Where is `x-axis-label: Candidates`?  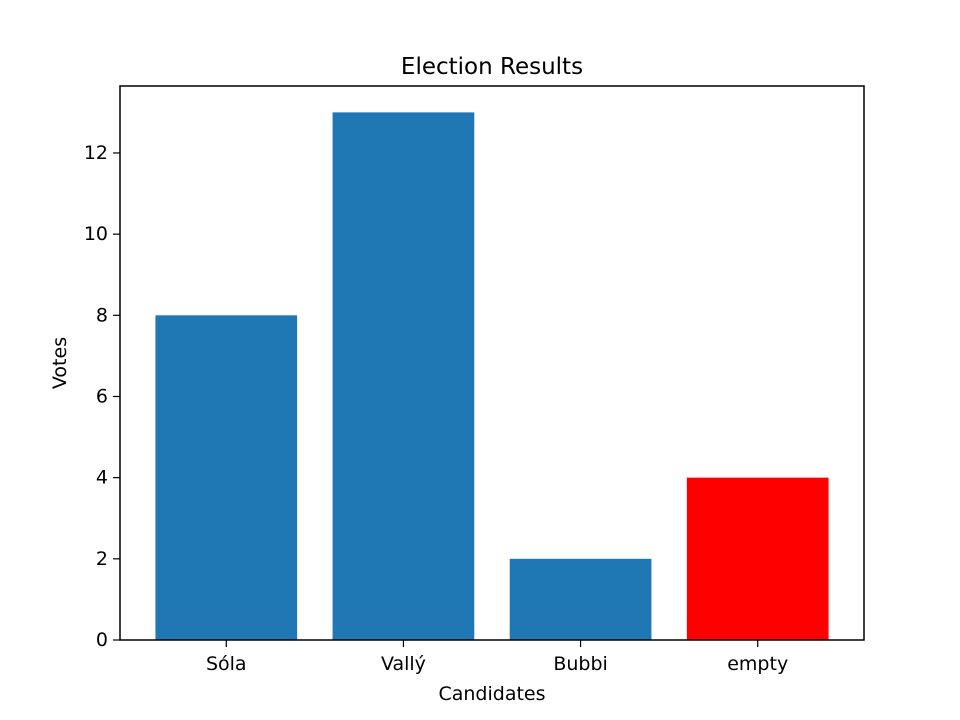 x-axis-label: Candidates is located at coordinates (491, 694).